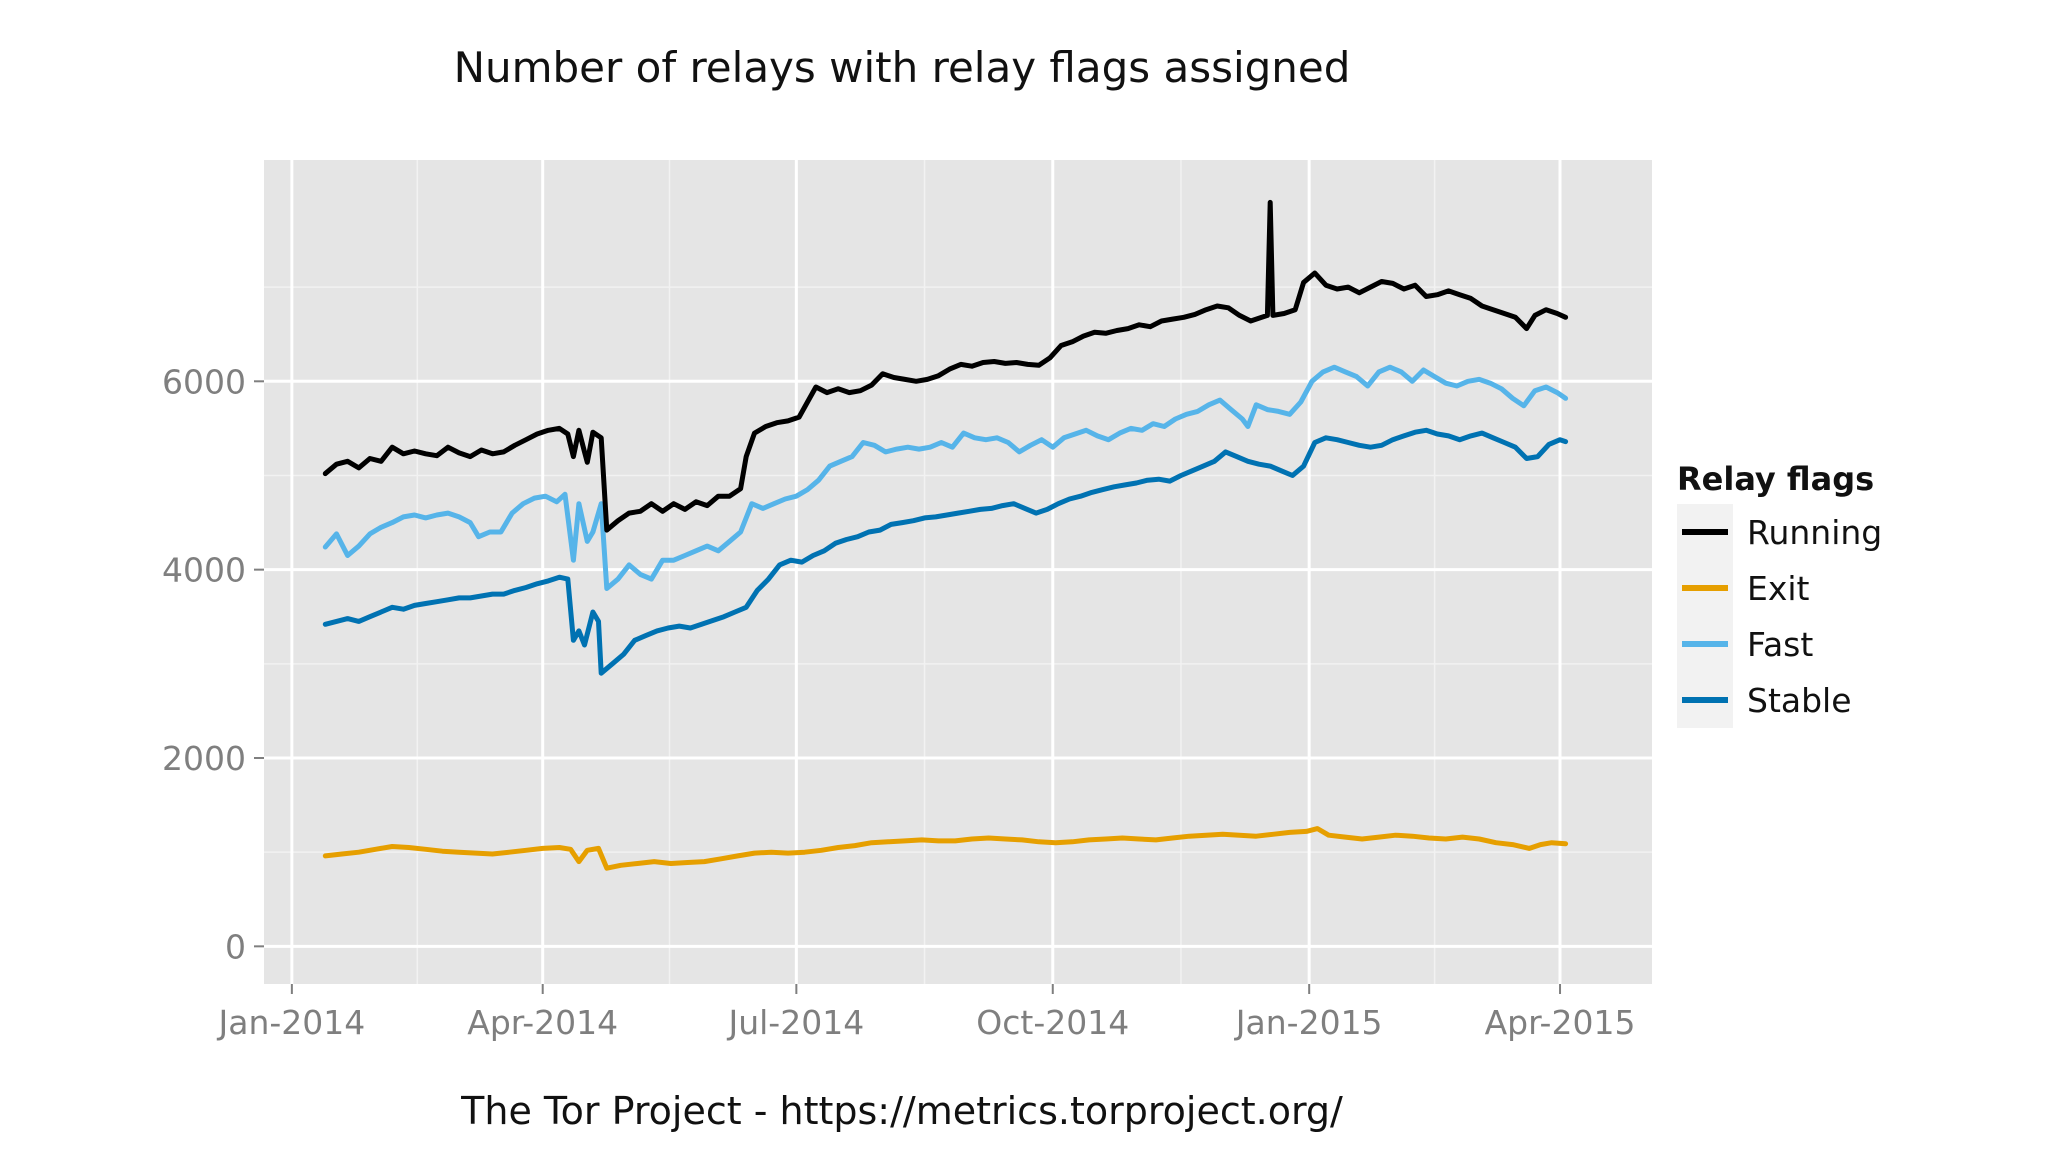  Describe the element at coordinates (235, 946) in the screenshot. I see `y-tick-label: 0` at that location.